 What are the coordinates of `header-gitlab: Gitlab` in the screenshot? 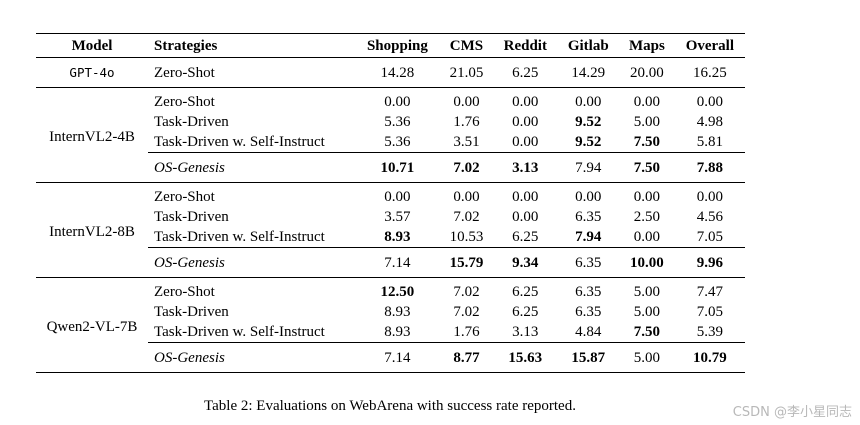 It's located at (588, 45).